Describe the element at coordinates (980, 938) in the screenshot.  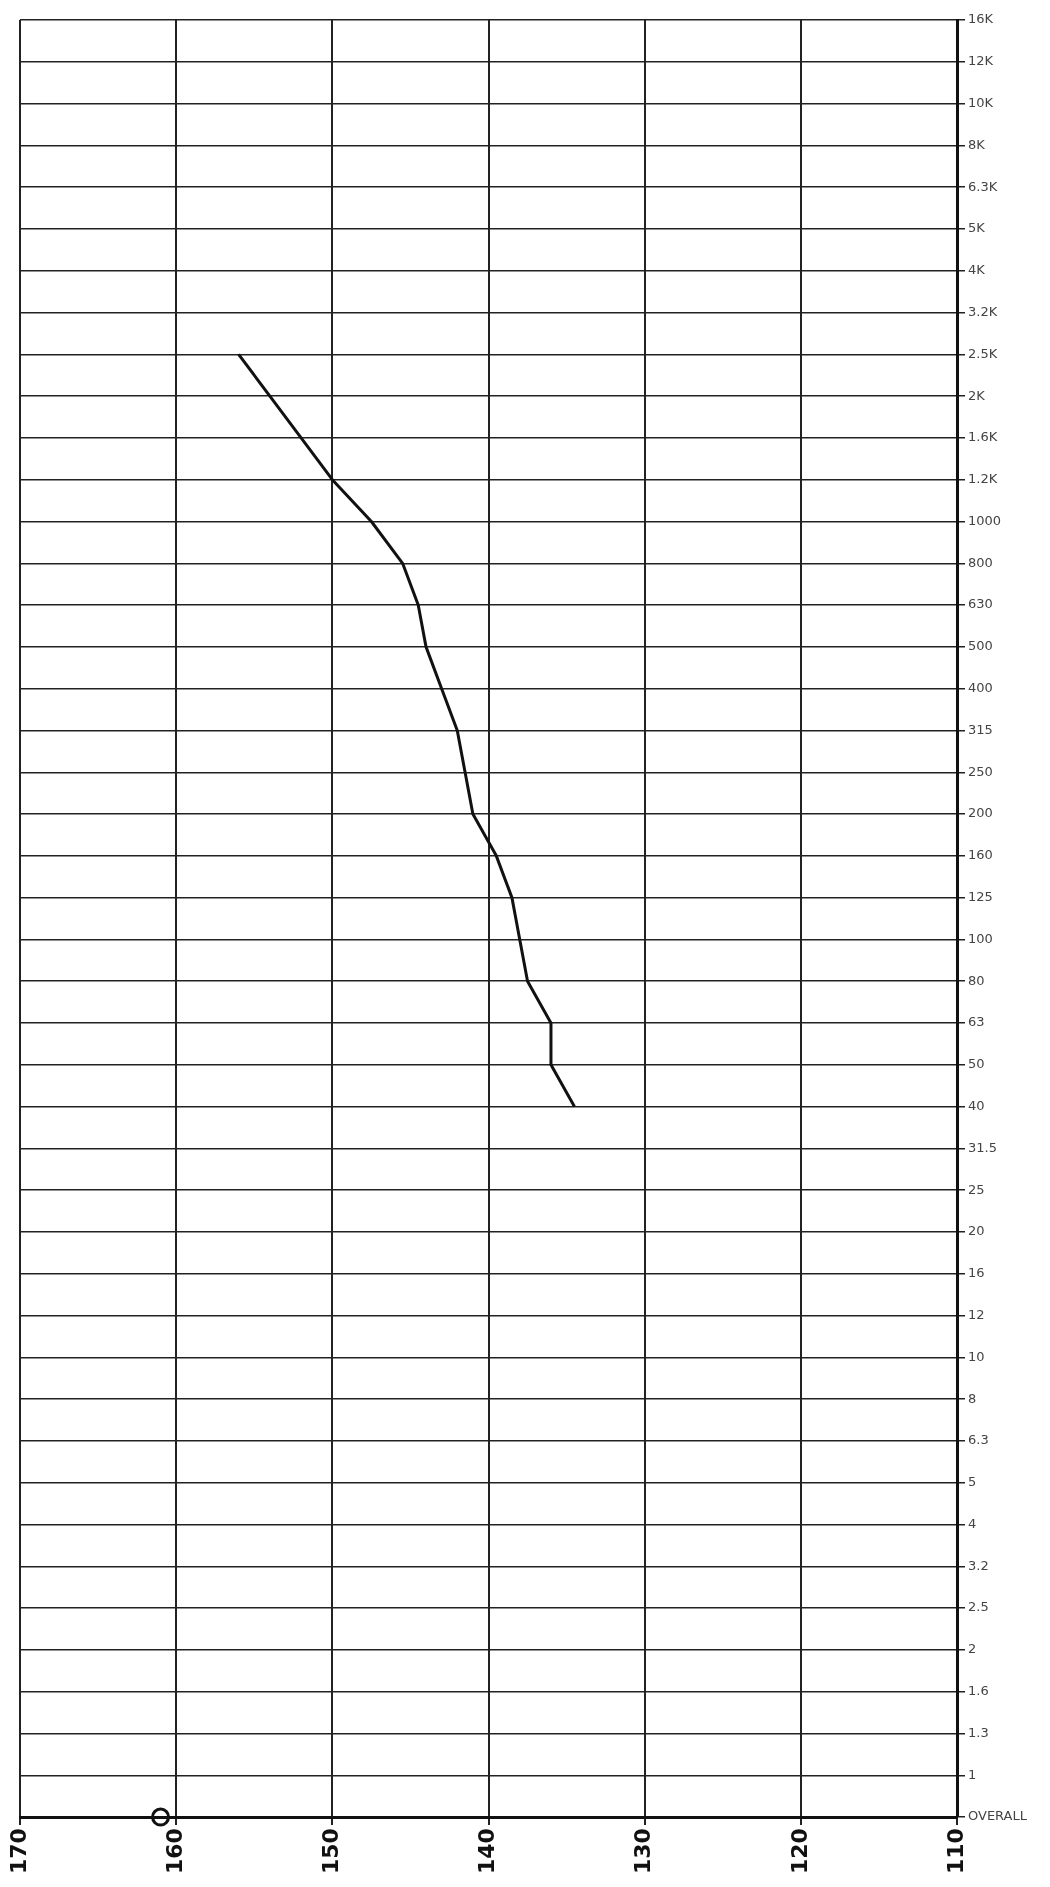
I see `y-tick-label: 100` at that location.